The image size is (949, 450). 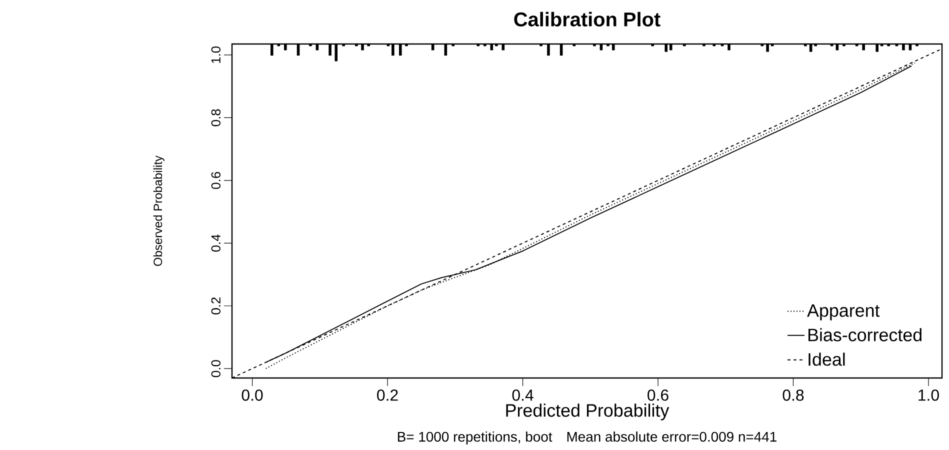 I want to click on chart-title: Calibration Plot, so click(x=587, y=19).